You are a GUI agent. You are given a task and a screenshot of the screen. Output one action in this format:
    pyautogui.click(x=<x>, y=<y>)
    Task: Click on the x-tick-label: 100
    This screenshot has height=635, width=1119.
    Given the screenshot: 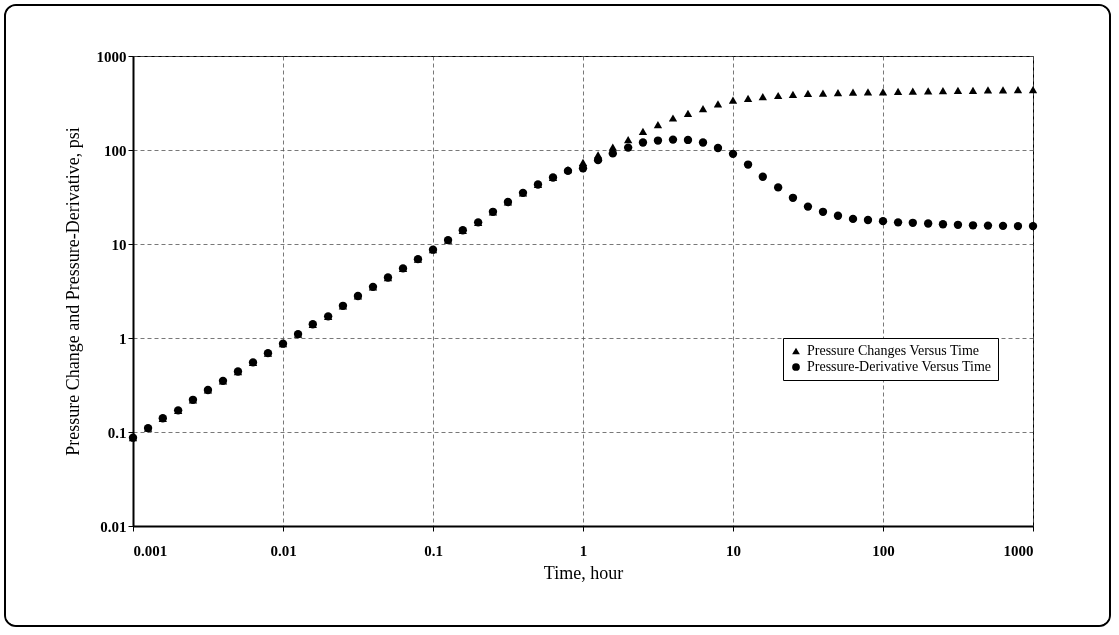 What is the action you would take?
    pyautogui.click(x=883, y=550)
    